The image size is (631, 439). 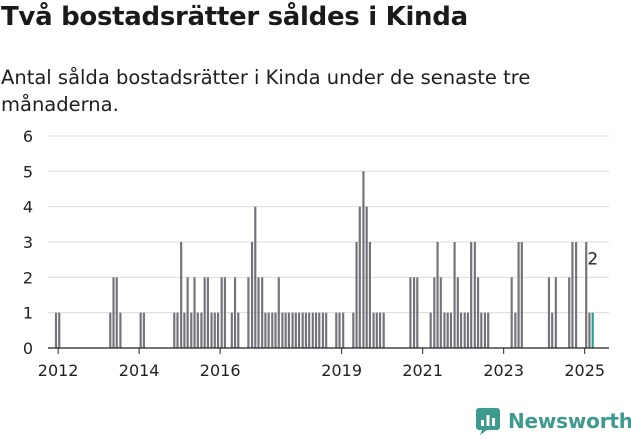 What do you see at coordinates (28, 277) in the screenshot?
I see `y-tick-label: 2` at bounding box center [28, 277].